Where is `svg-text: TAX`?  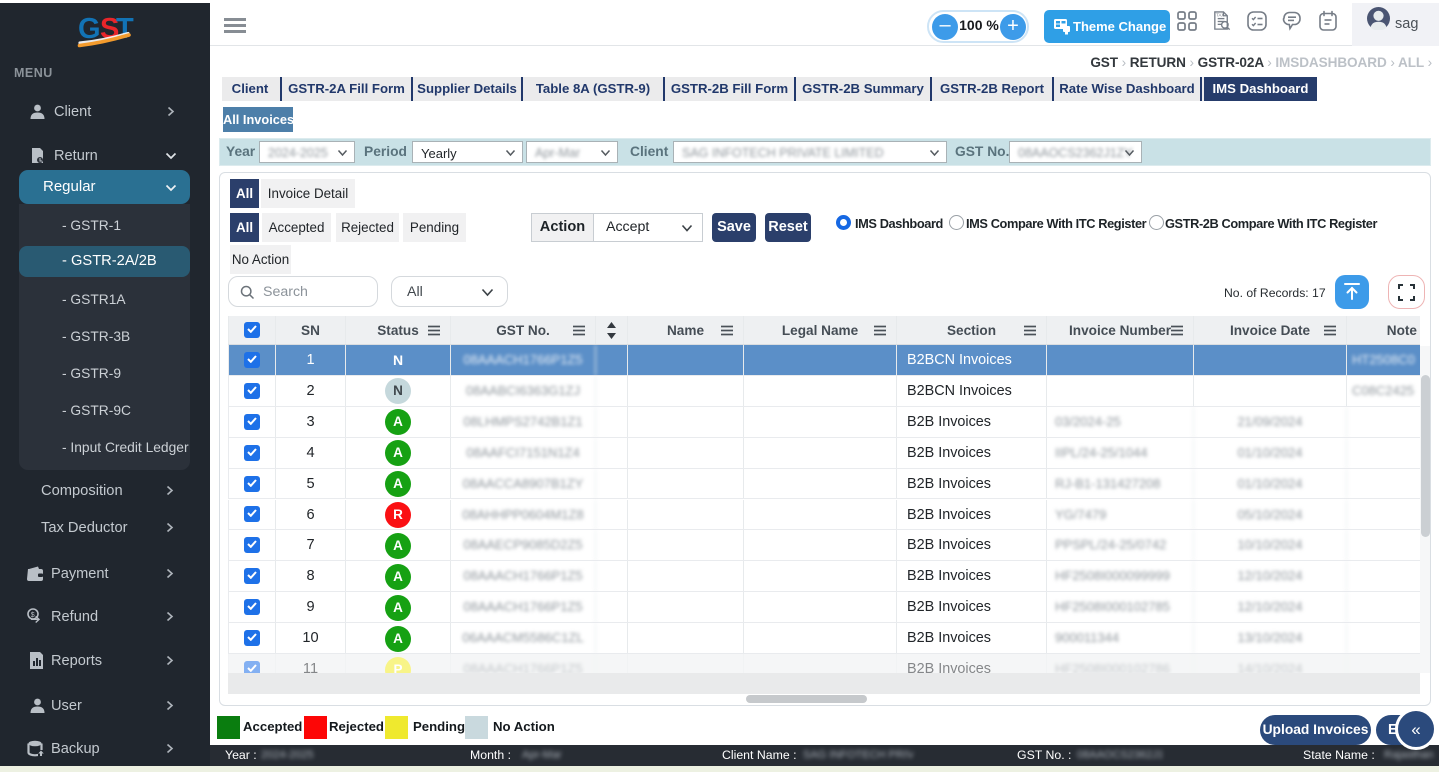 svg-text: TAX is located at coordinates (1220, 15).